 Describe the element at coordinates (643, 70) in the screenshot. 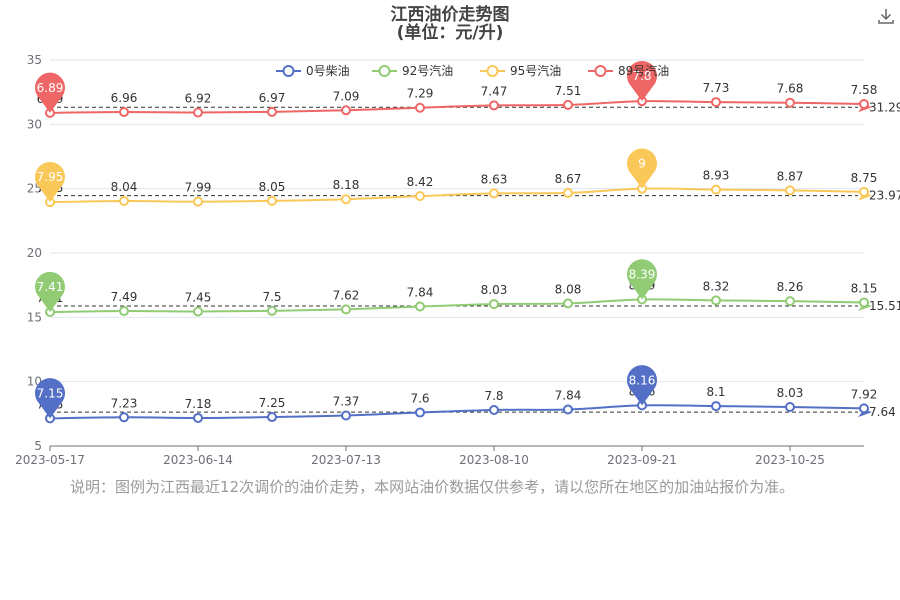

I see `legend-label: 89号汽油` at that location.